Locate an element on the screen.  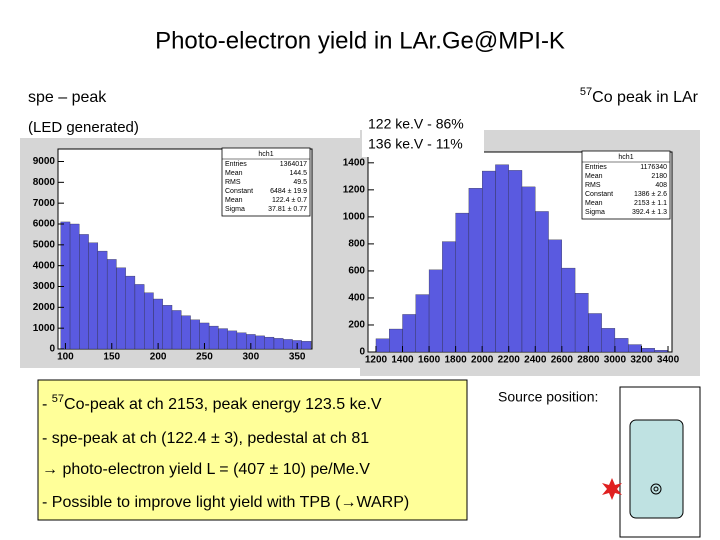
y-tick-label: 8000 is located at coordinates (44, 182).